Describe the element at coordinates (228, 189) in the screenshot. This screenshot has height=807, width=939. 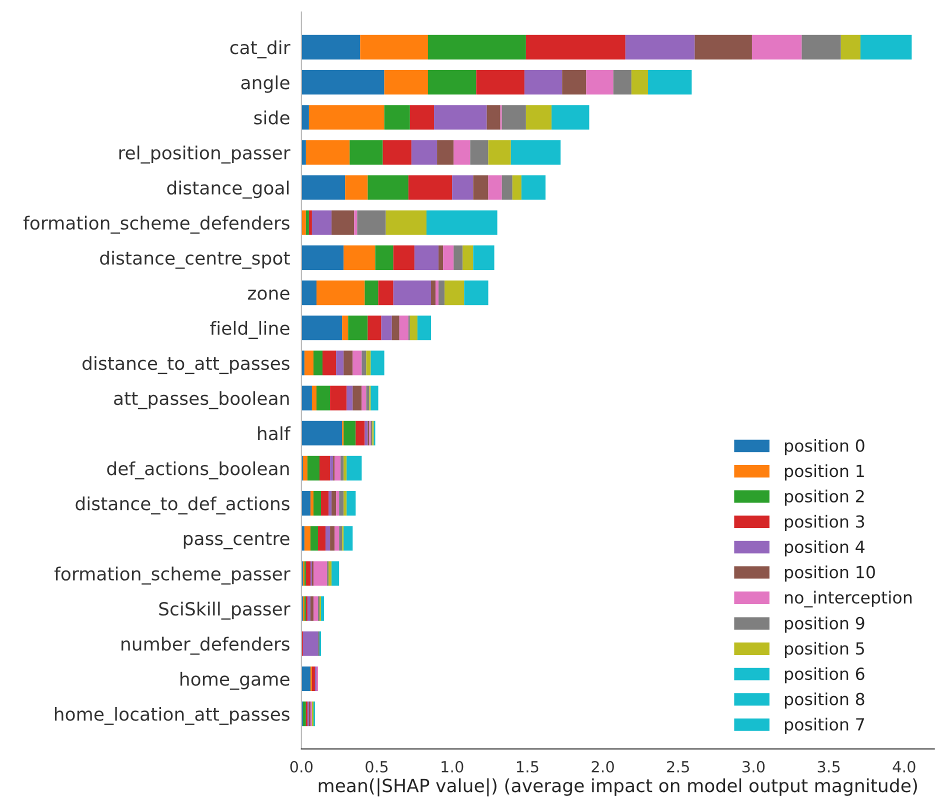
I see `y-tick-label: distance_goal` at that location.